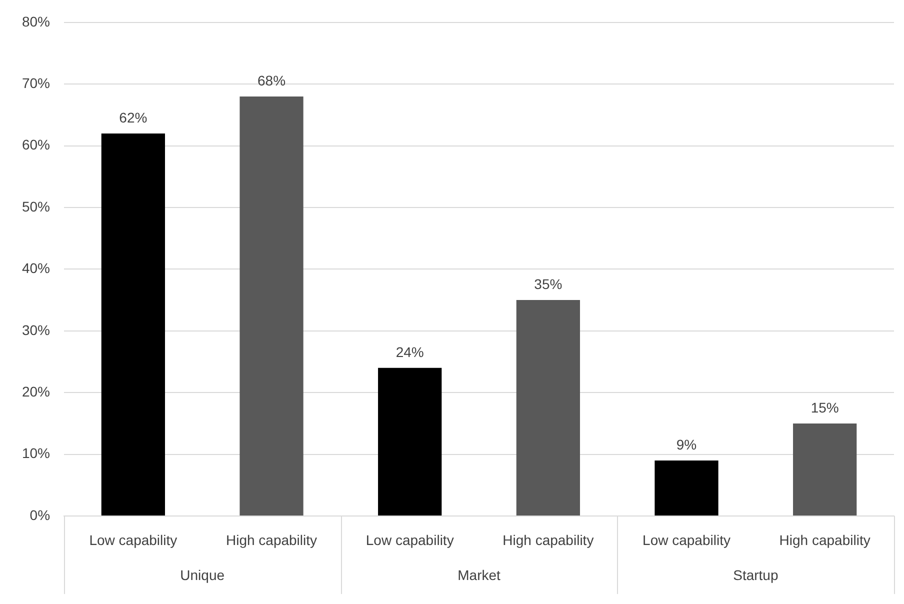  Describe the element at coordinates (824, 407) in the screenshot. I see `data-label: 15%` at that location.